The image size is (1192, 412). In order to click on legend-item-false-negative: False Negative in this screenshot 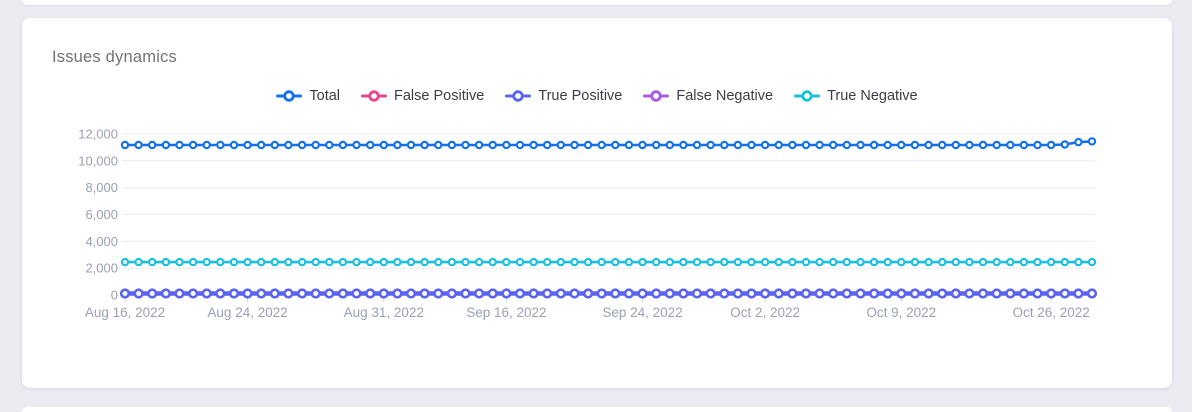, I will do `click(708, 96)`.